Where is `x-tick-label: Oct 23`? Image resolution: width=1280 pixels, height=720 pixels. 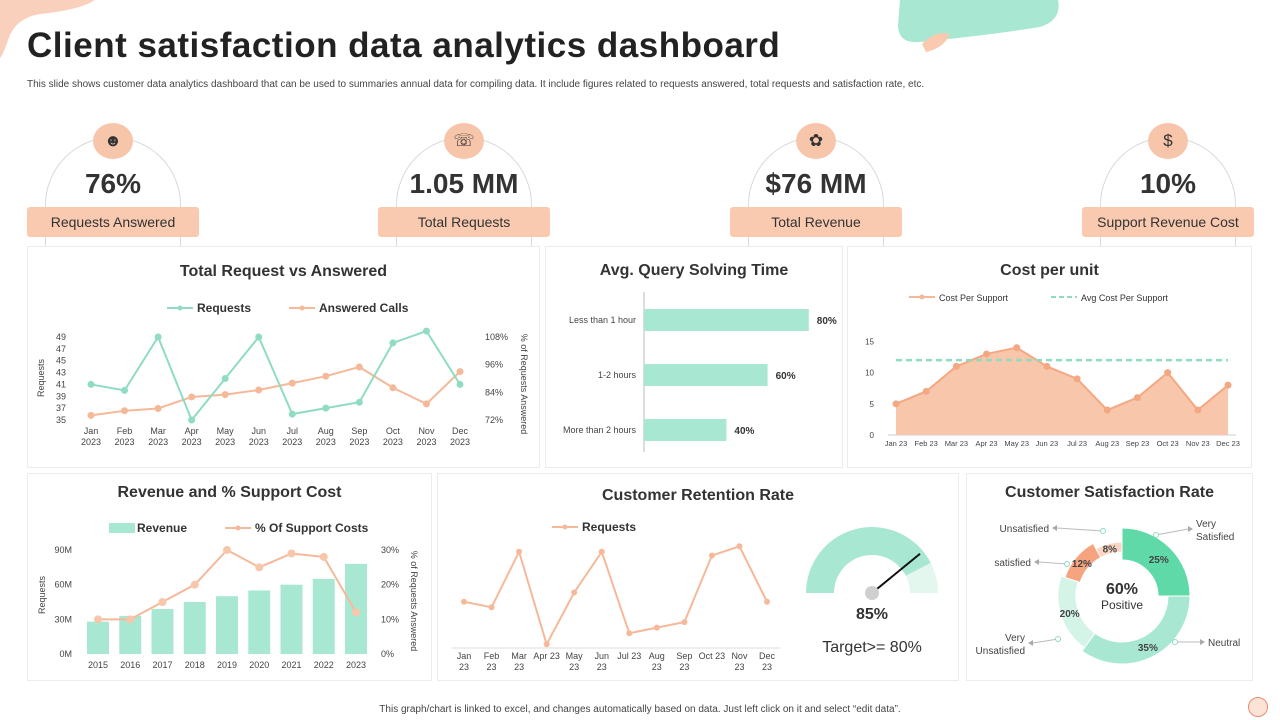
x-tick-label: Oct 23 is located at coordinates (712, 656).